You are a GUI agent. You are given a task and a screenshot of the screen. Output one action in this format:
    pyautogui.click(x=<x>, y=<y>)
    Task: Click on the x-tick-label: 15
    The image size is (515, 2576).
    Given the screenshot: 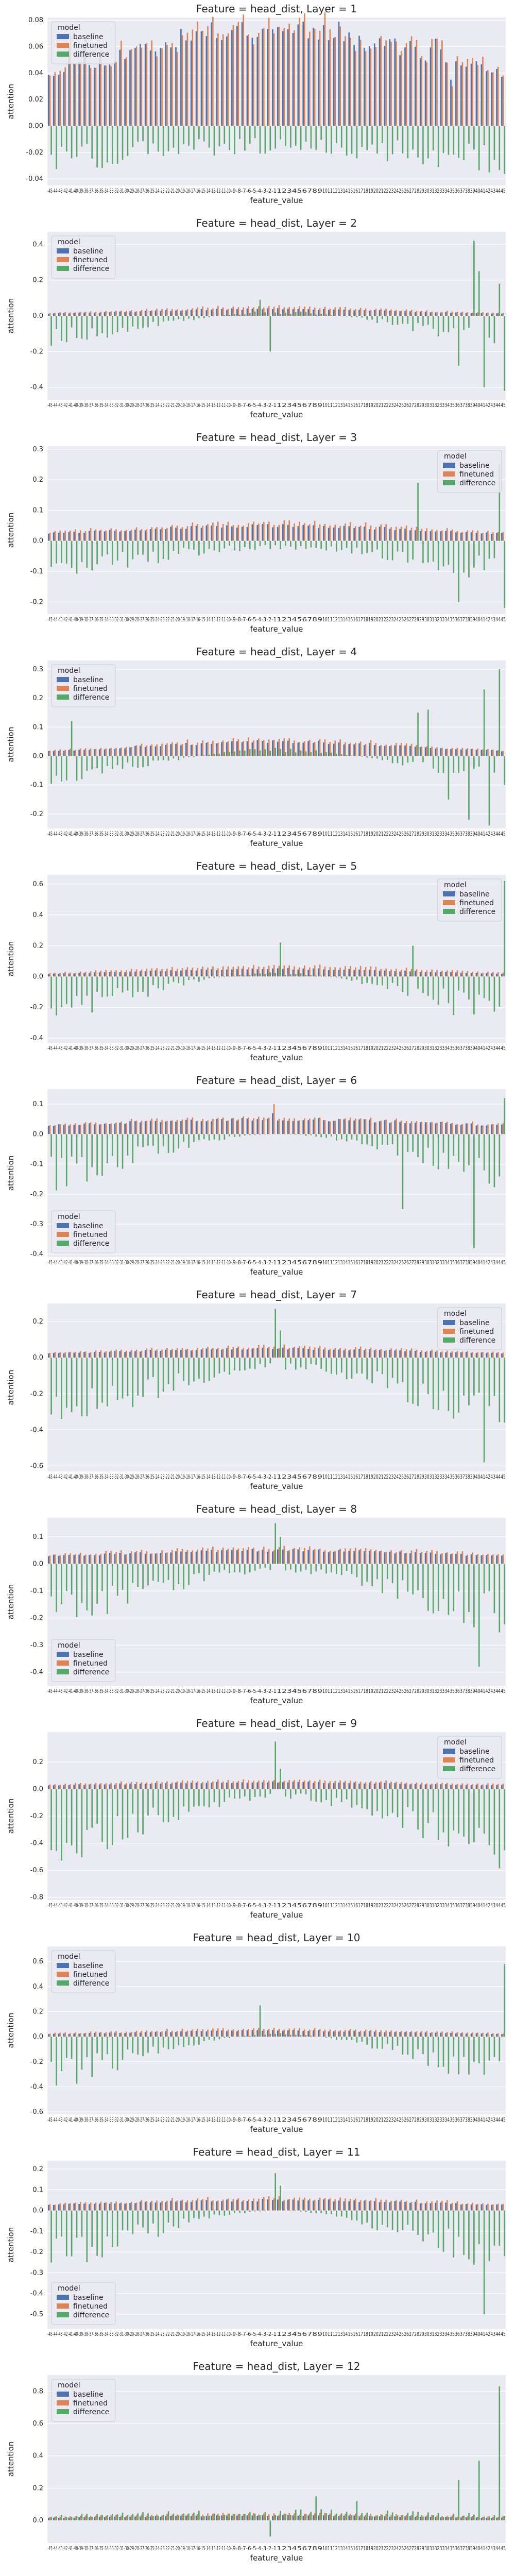 What is the action you would take?
    pyautogui.click(x=351, y=834)
    